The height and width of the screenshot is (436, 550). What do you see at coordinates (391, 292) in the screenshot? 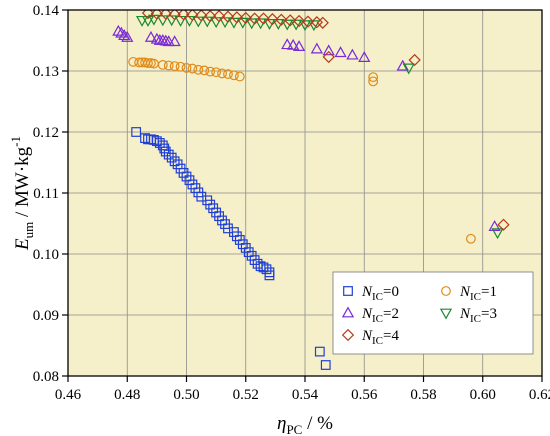
I see `legend-entry-suffix: =0` at bounding box center [391, 292].